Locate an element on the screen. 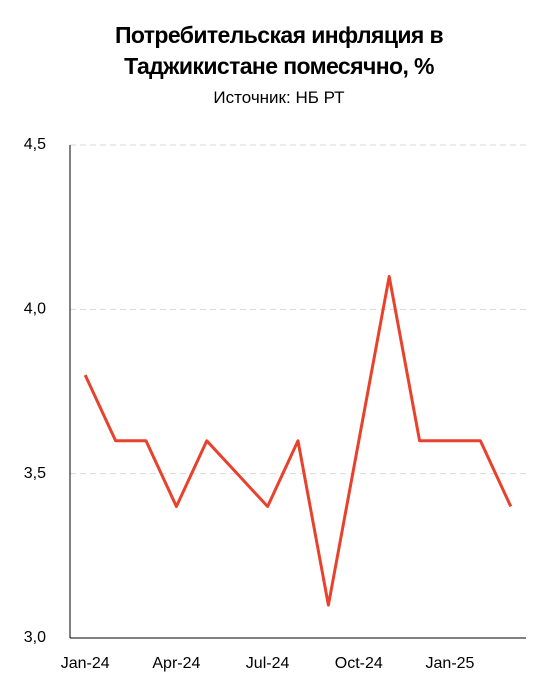  x-tick-label: Oct-24 is located at coordinates (359, 663).